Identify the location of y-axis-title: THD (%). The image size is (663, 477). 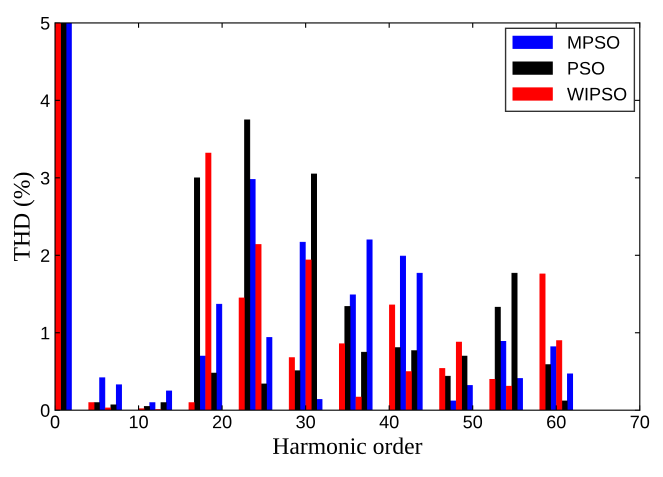
(24, 217).